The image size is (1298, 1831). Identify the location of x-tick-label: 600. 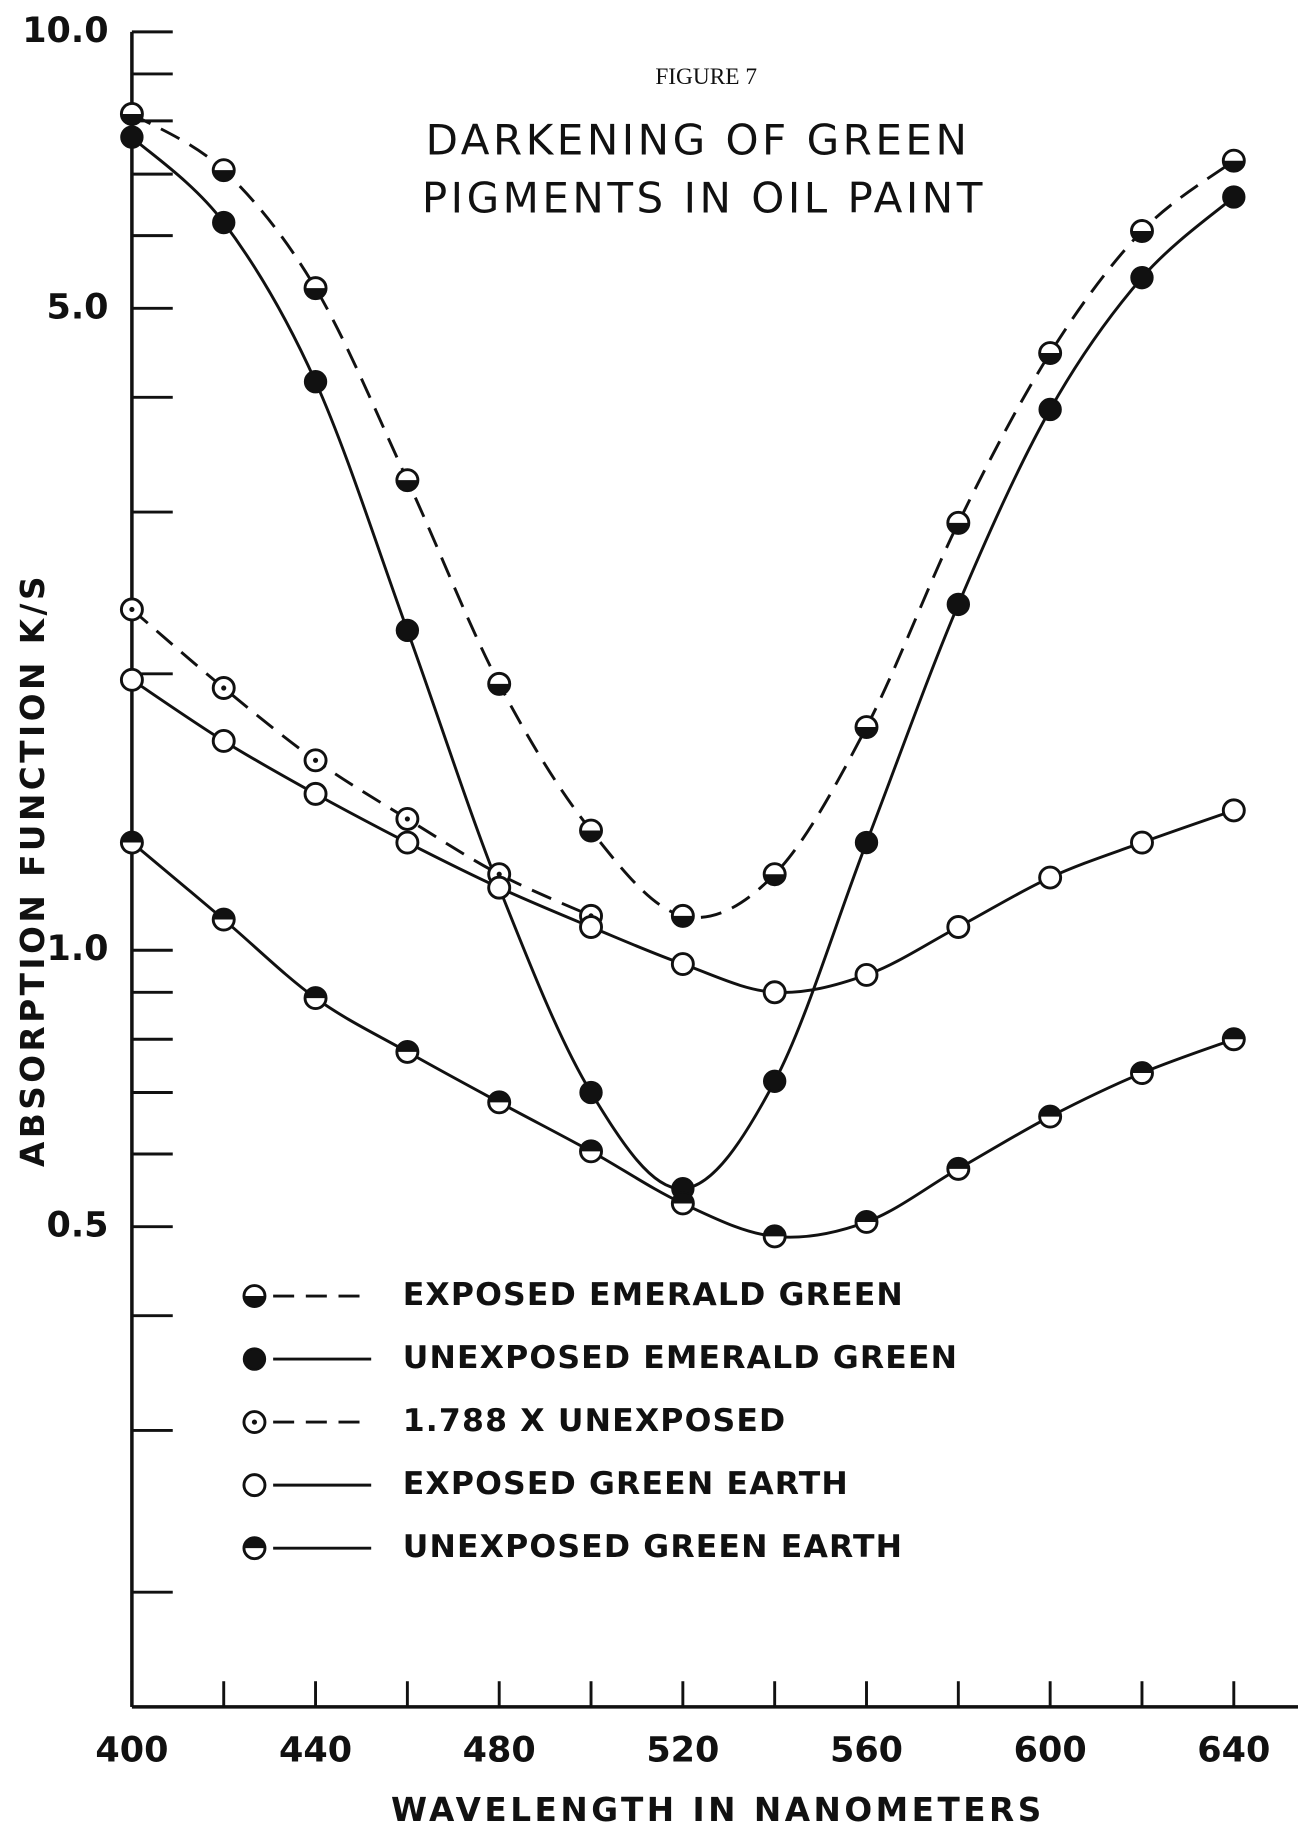
(1050, 1750).